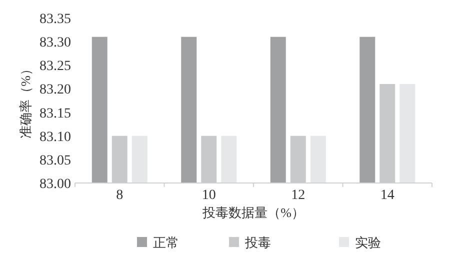 The image size is (450, 264). What do you see at coordinates (55, 184) in the screenshot?
I see `y-tick-label: 83.00` at bounding box center [55, 184].